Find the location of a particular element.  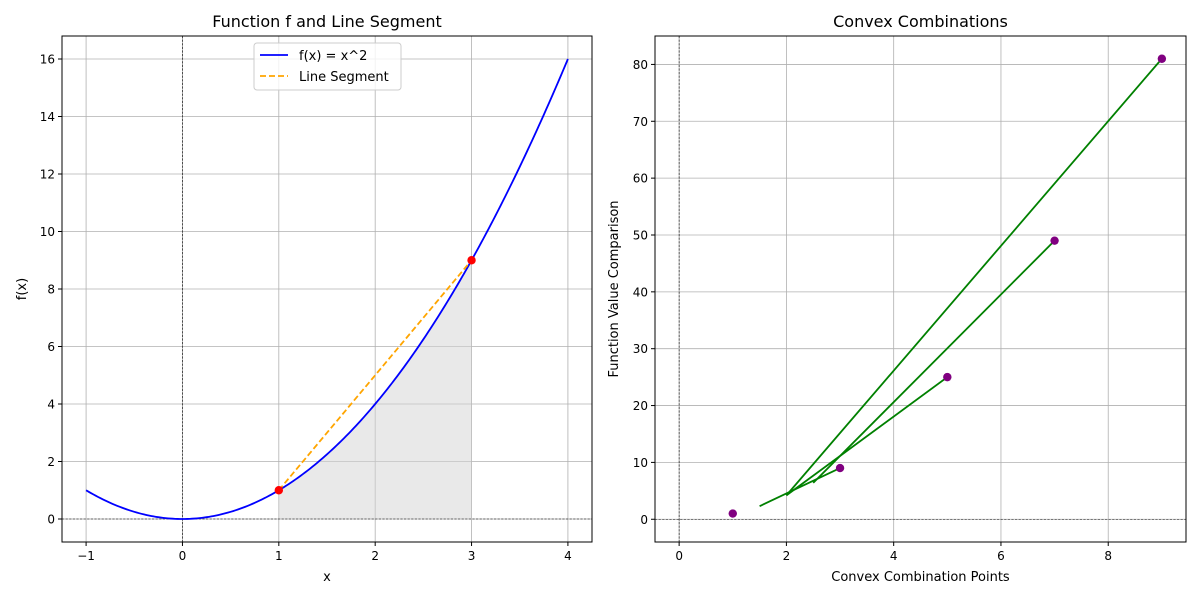

right-y-tick-label: 20 is located at coordinates (640, 406).